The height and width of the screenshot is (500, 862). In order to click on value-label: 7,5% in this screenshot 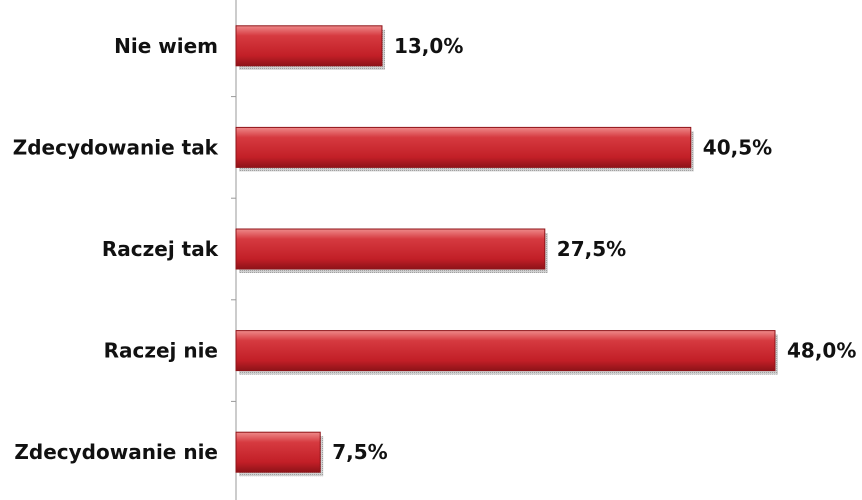, I will do `click(359, 452)`.